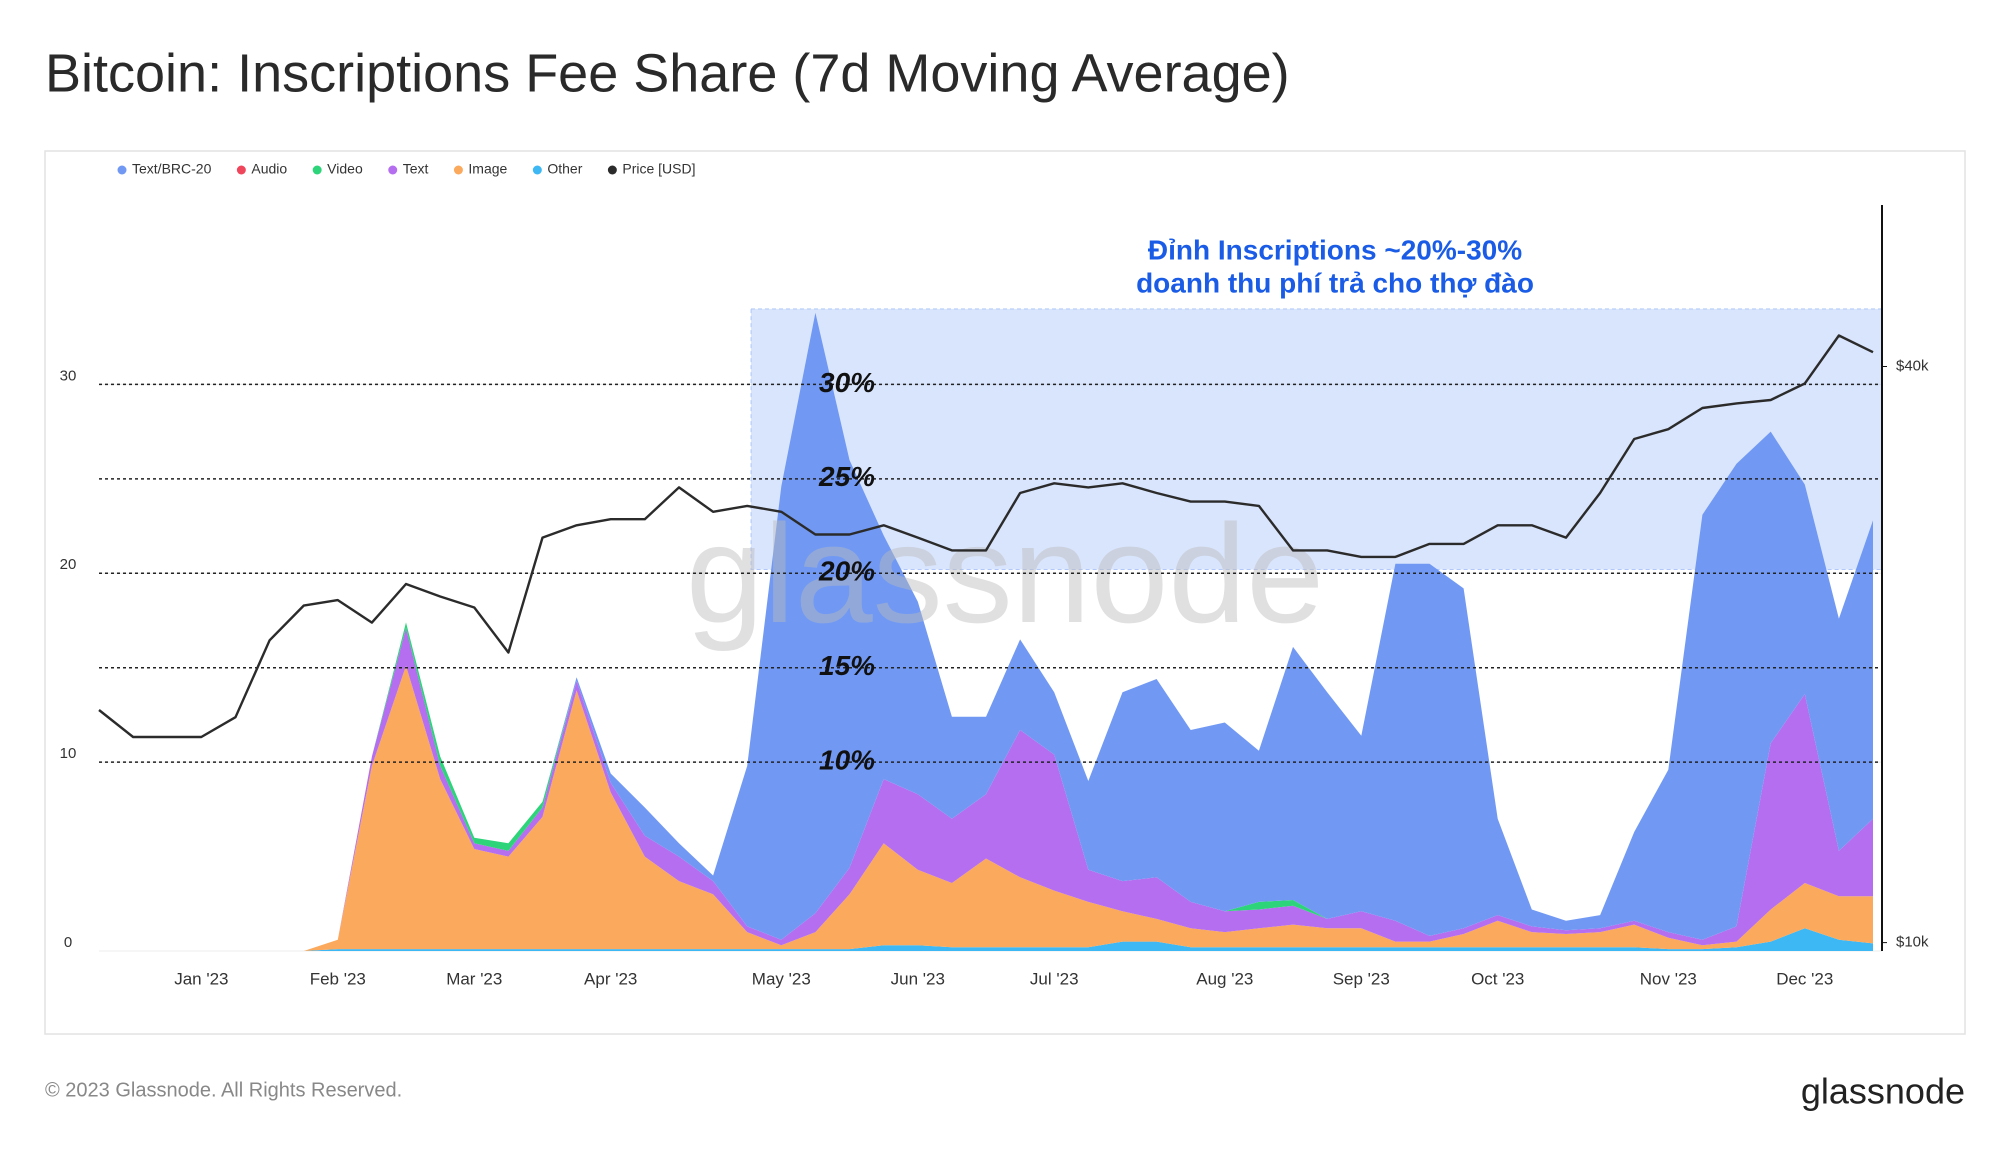 The image size is (2000, 1152). What do you see at coordinates (918, 978) in the screenshot?
I see `x-tick-label: Jun '23` at bounding box center [918, 978].